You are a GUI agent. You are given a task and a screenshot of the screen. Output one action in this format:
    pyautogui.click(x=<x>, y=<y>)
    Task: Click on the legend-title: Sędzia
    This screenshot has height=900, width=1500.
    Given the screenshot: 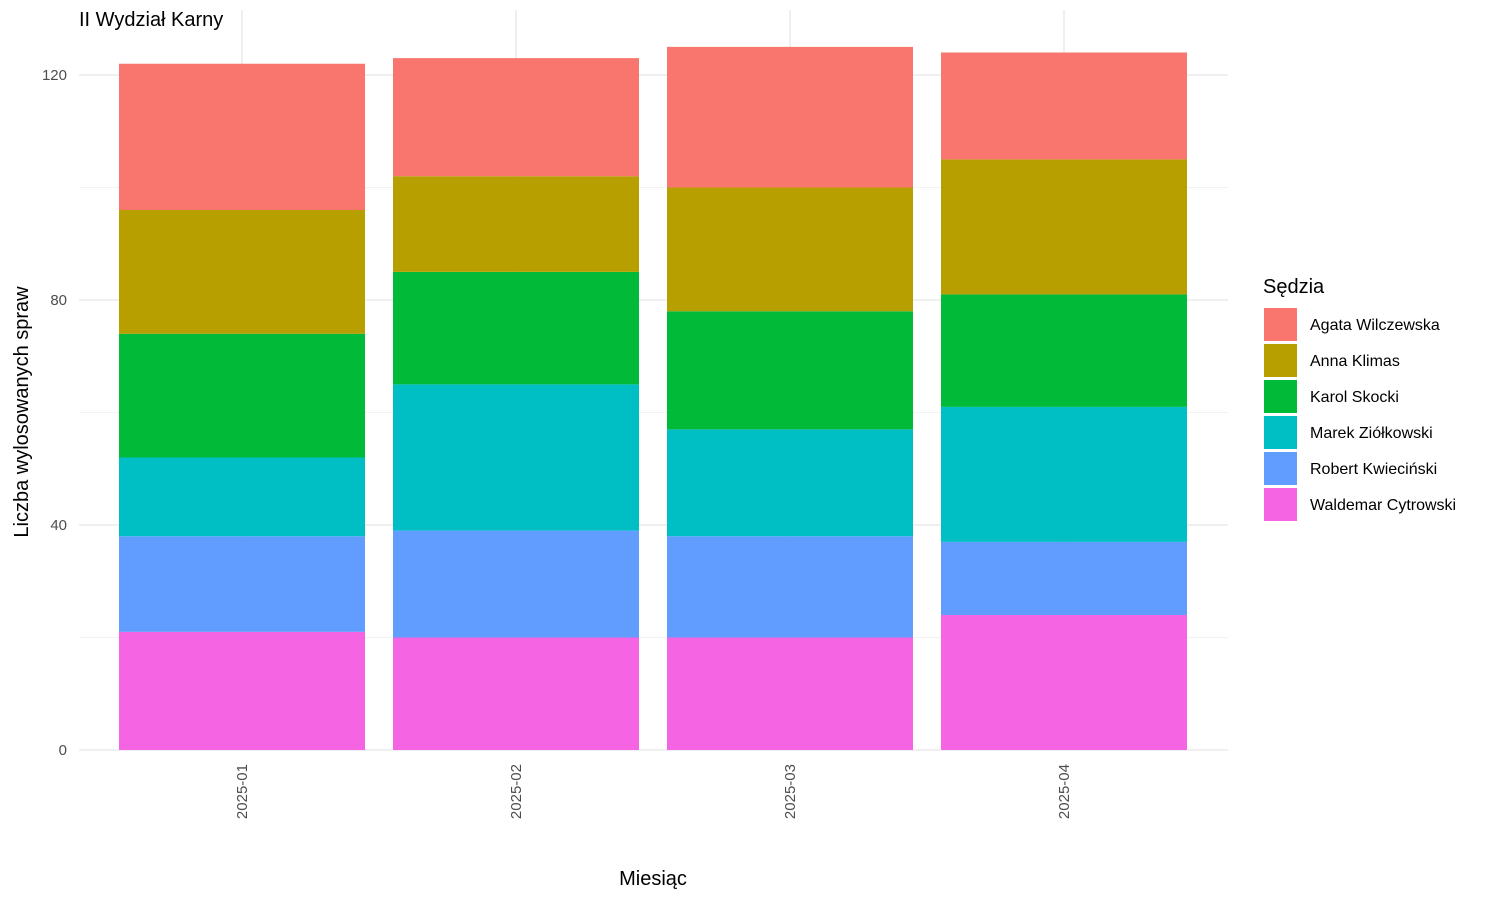 What is the action you would take?
    pyautogui.click(x=1294, y=287)
    